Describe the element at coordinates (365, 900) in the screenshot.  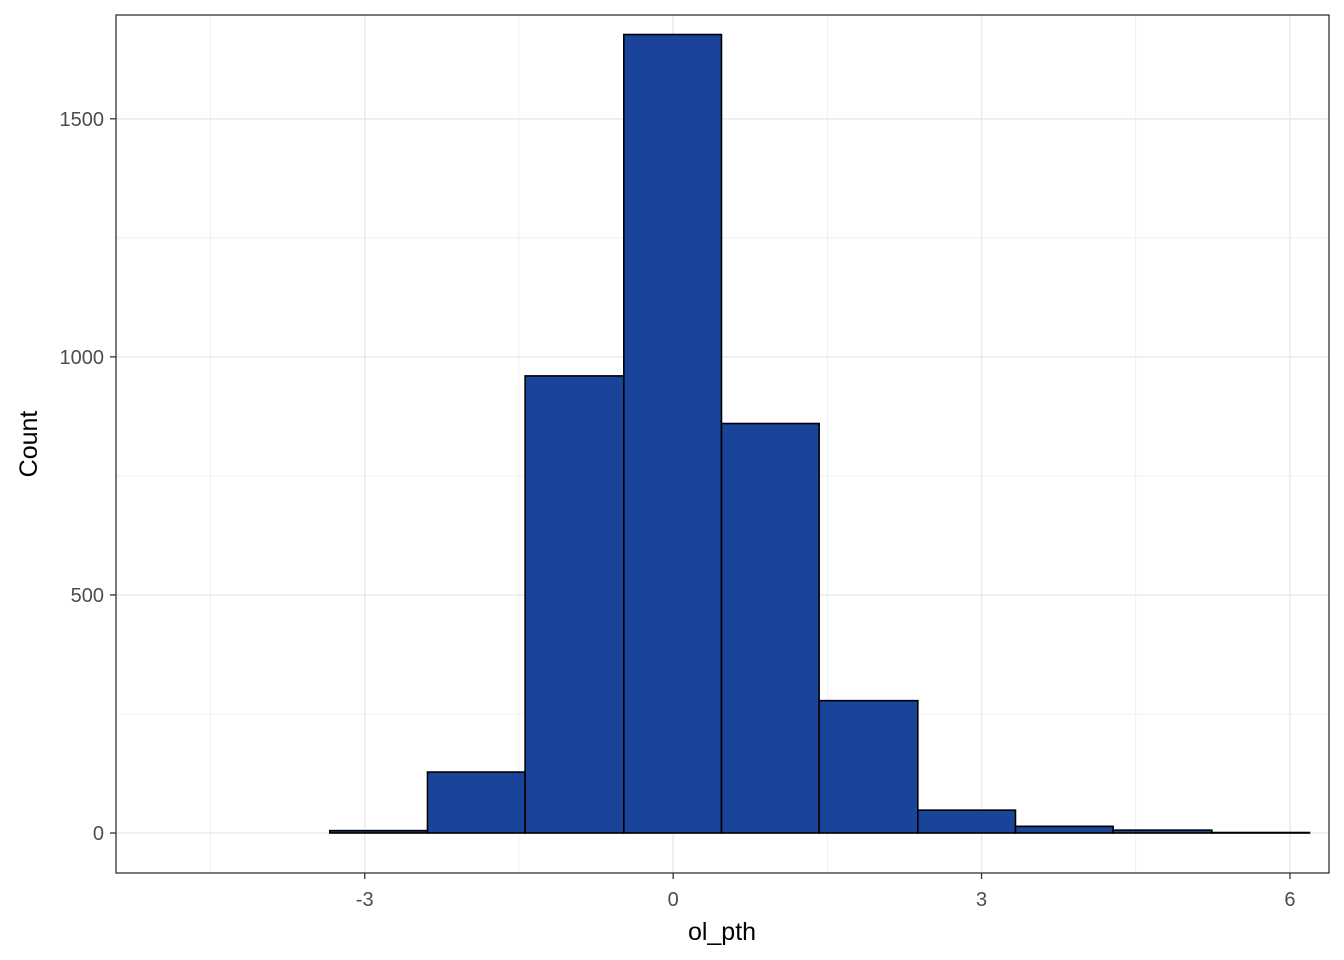
I see `x-tick-label: -3` at that location.